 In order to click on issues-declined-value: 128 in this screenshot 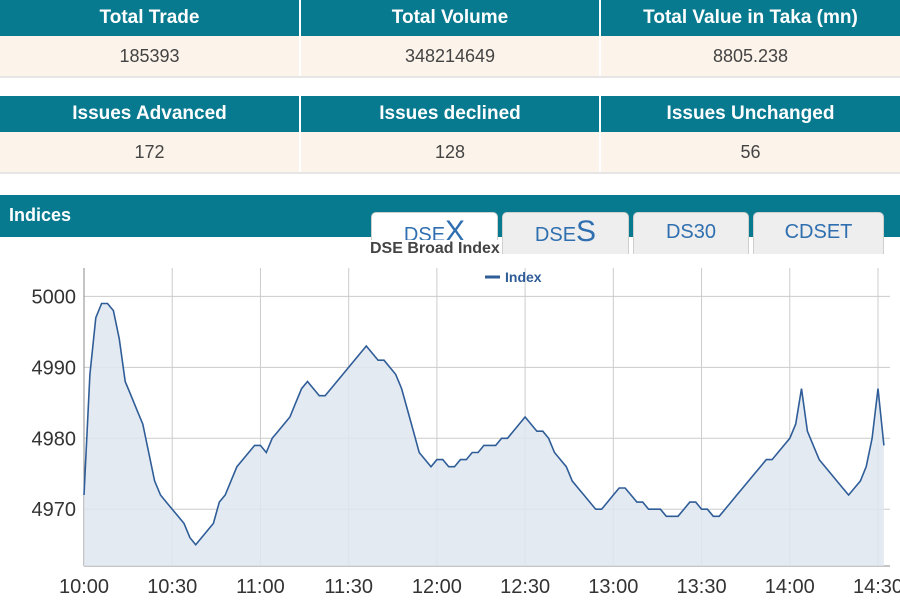, I will do `click(450, 153)`.